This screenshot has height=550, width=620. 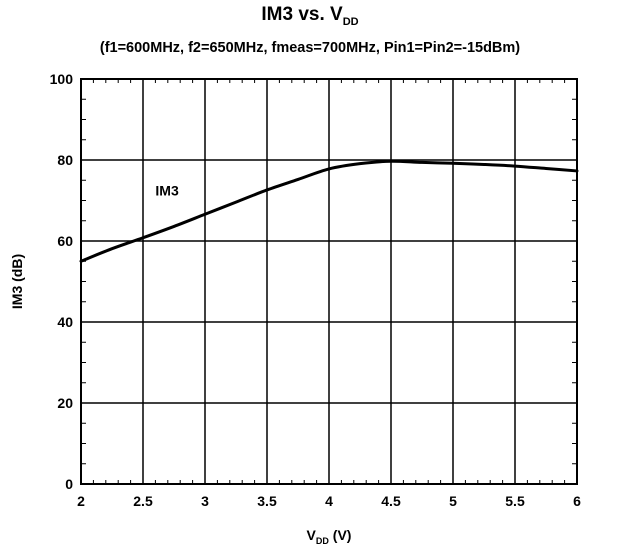 I want to click on x-tick-label: 2, so click(x=81, y=501).